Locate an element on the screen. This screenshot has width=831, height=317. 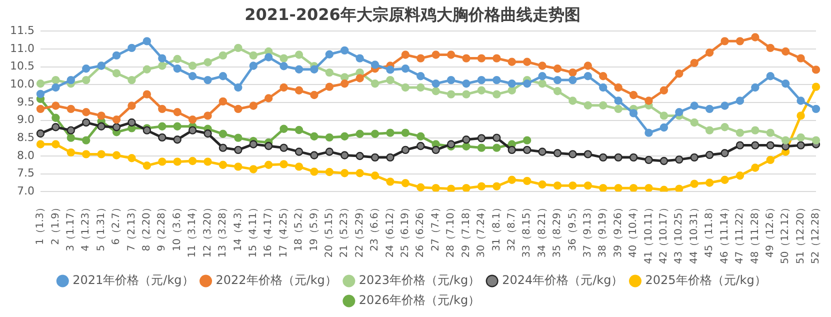
y-tick-label: 8.0 is located at coordinates (25, 155).